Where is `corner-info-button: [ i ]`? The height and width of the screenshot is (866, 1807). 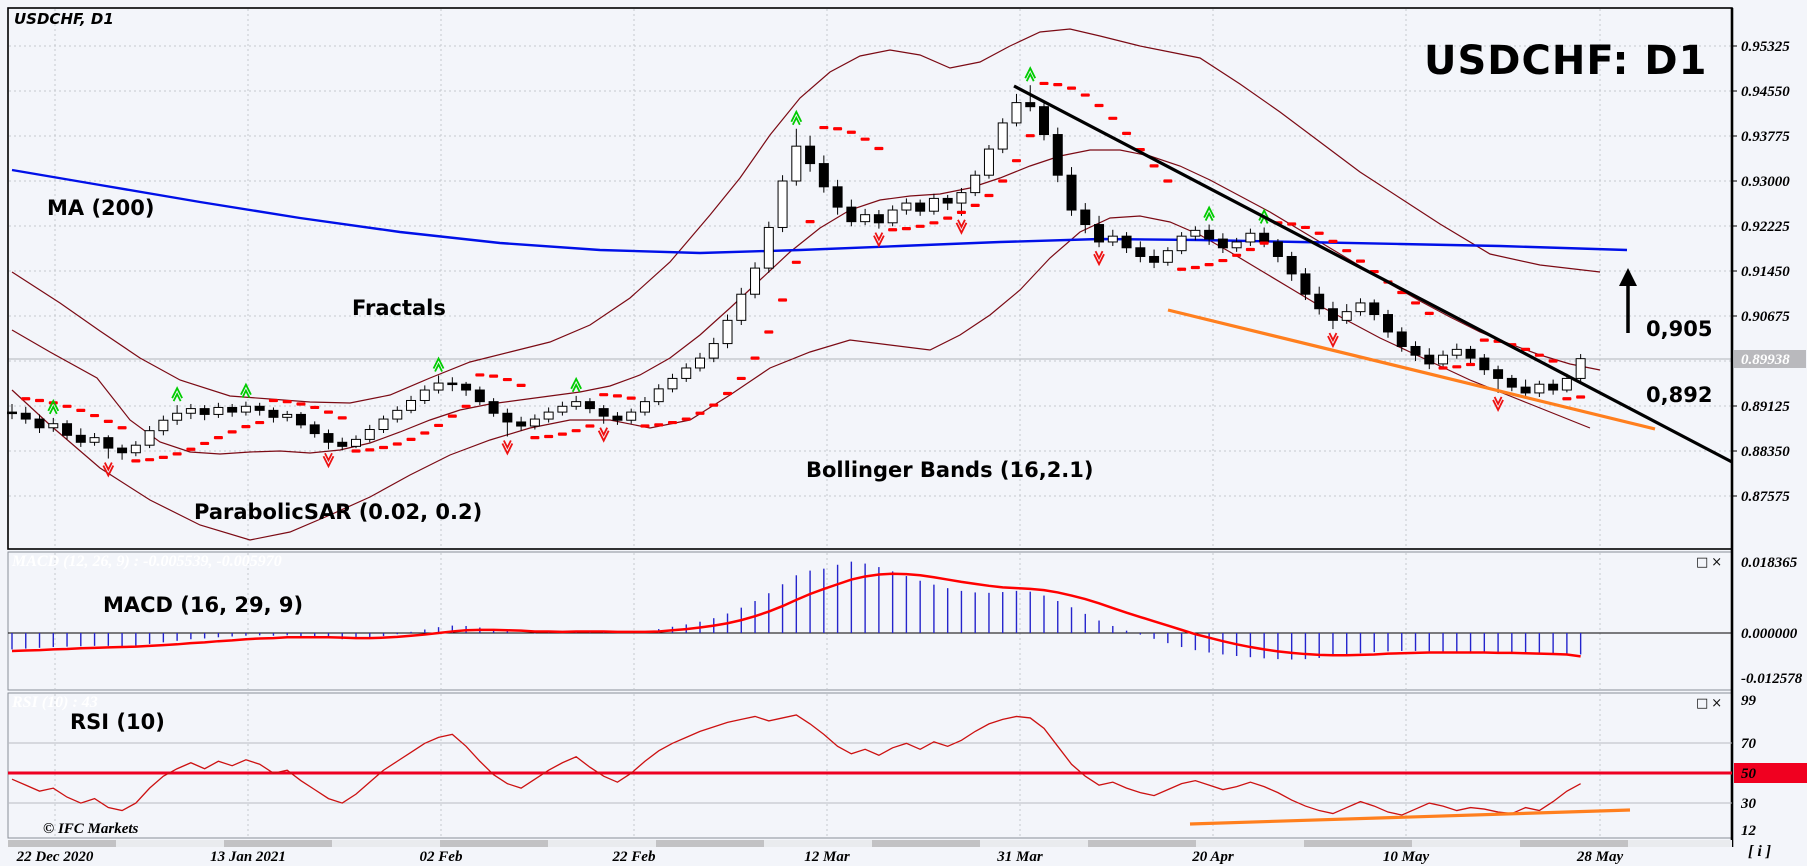
corner-info-button: [ i ] is located at coordinates (1760, 851).